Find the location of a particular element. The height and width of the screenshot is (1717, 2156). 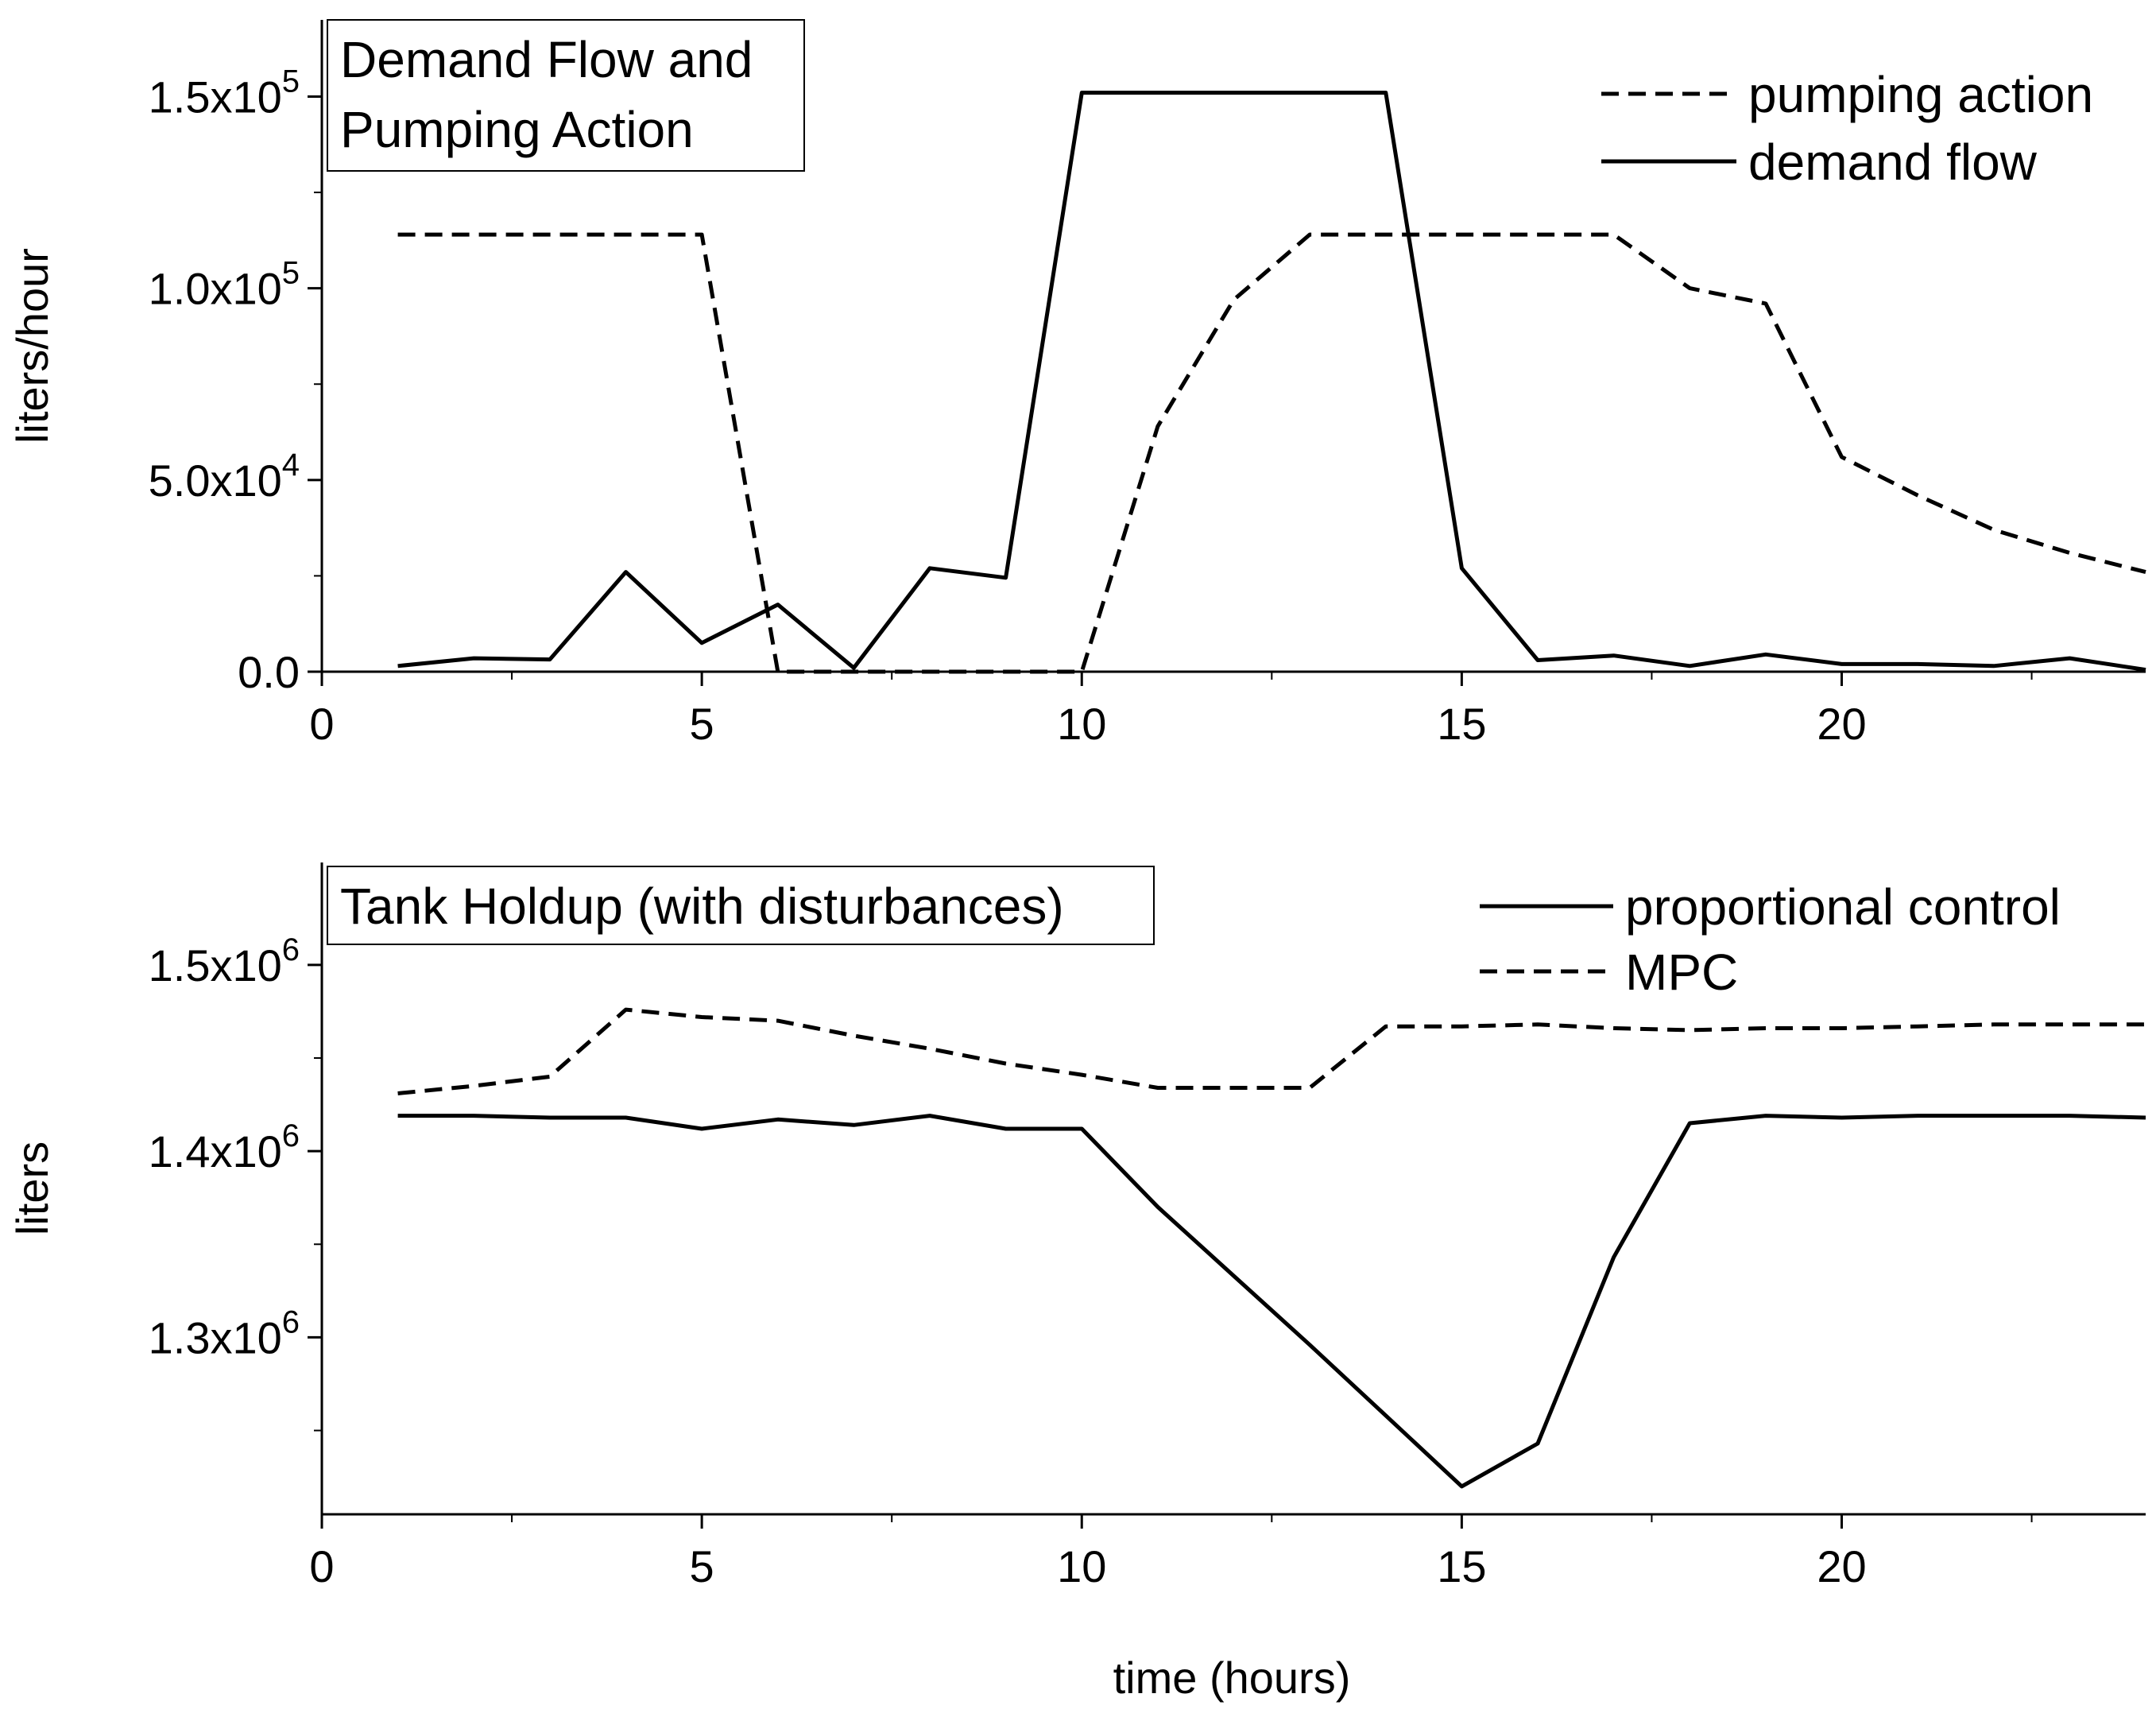

tank-holdup-legend: proportional control MPC is located at coordinates (1770, 940).